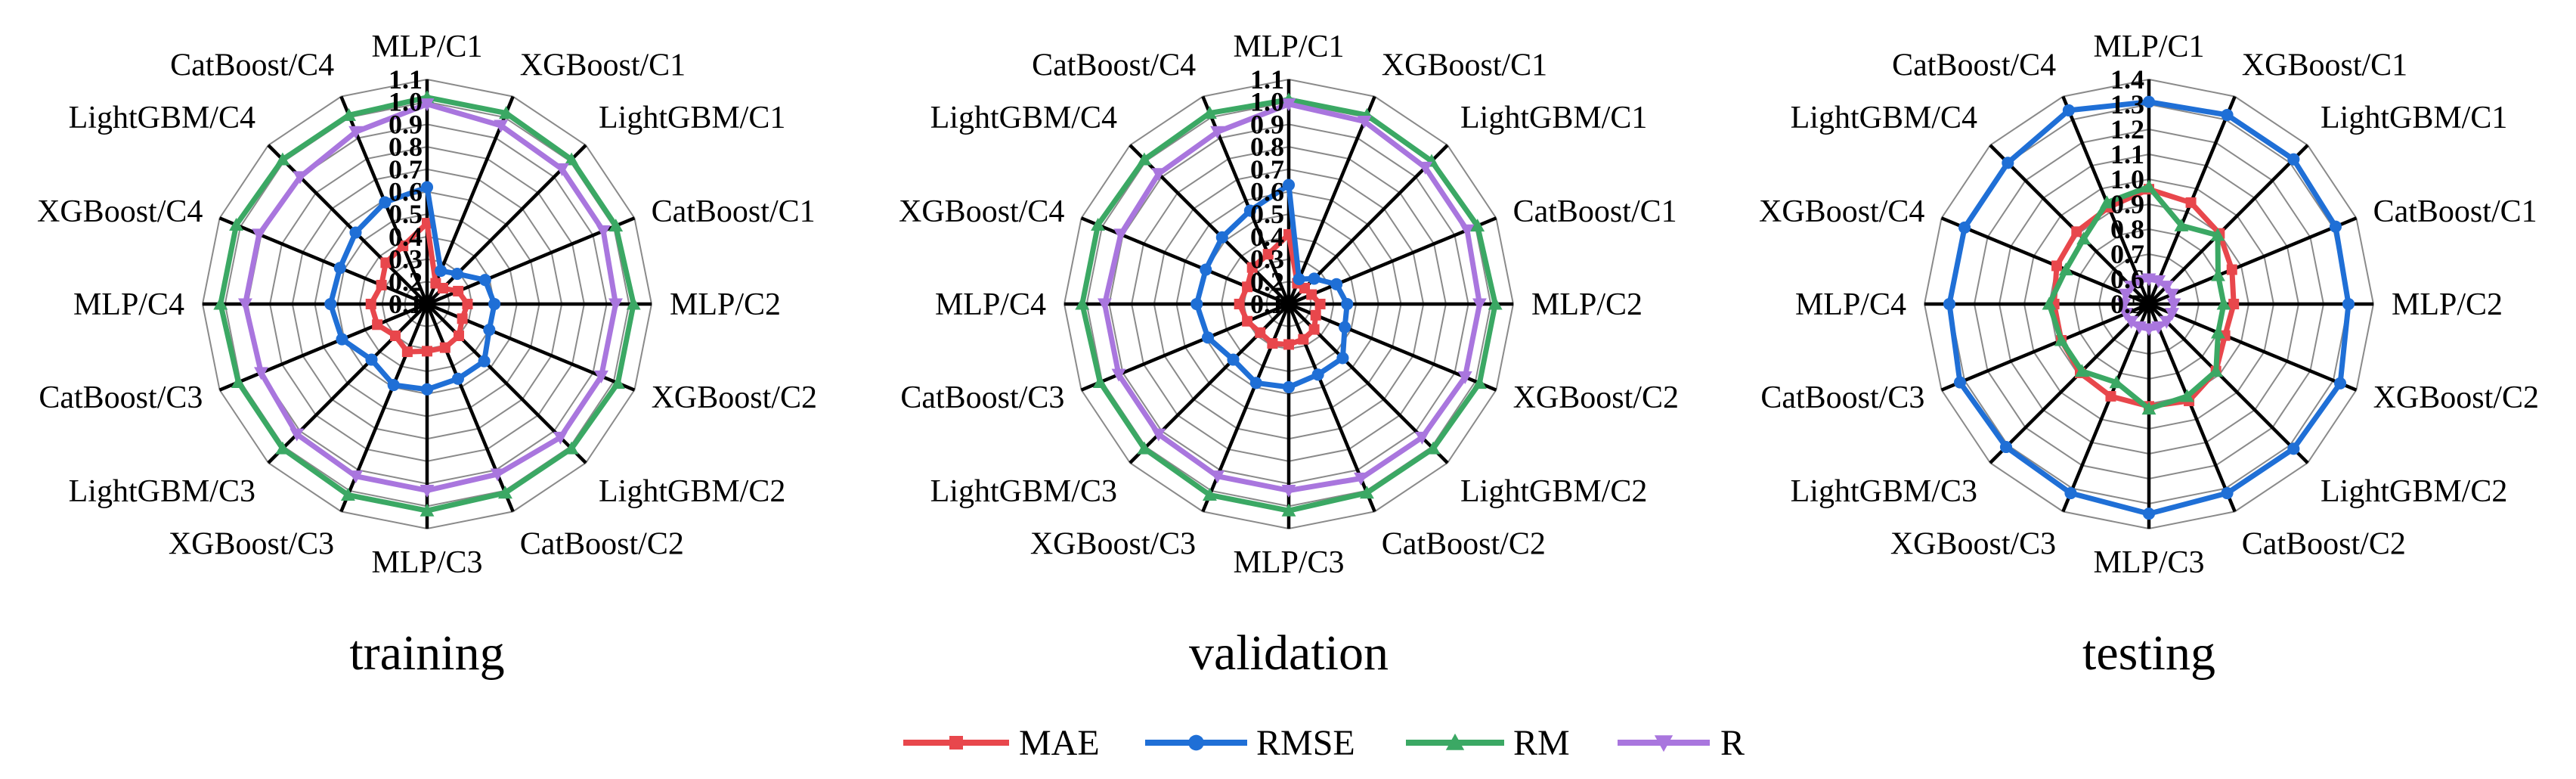  What do you see at coordinates (406, 304) in the screenshot?
I see `tick-label: 0.1` at bounding box center [406, 304].